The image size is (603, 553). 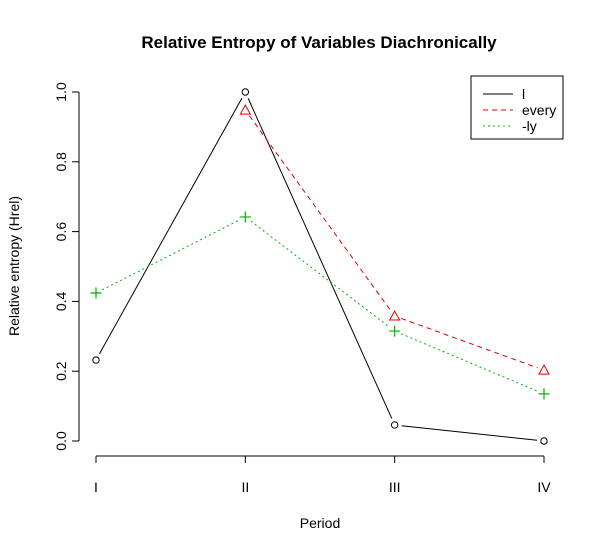 I want to click on y-axis-label: Relative entropy (Hrel), so click(x=14, y=266).